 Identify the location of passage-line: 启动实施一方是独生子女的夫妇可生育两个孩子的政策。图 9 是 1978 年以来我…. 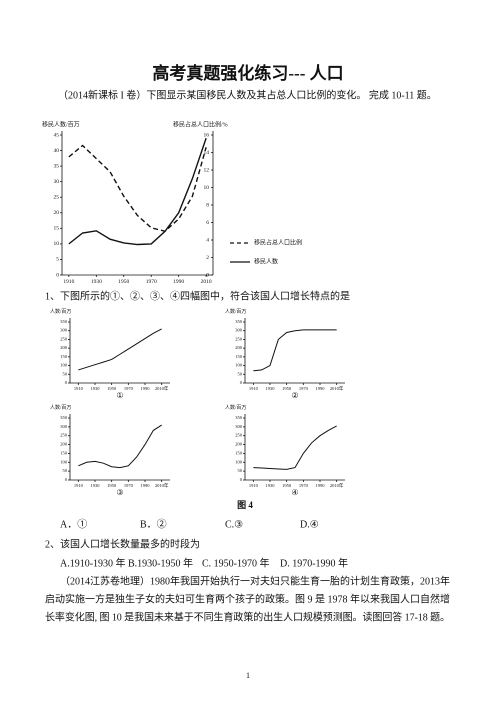
(247, 598).